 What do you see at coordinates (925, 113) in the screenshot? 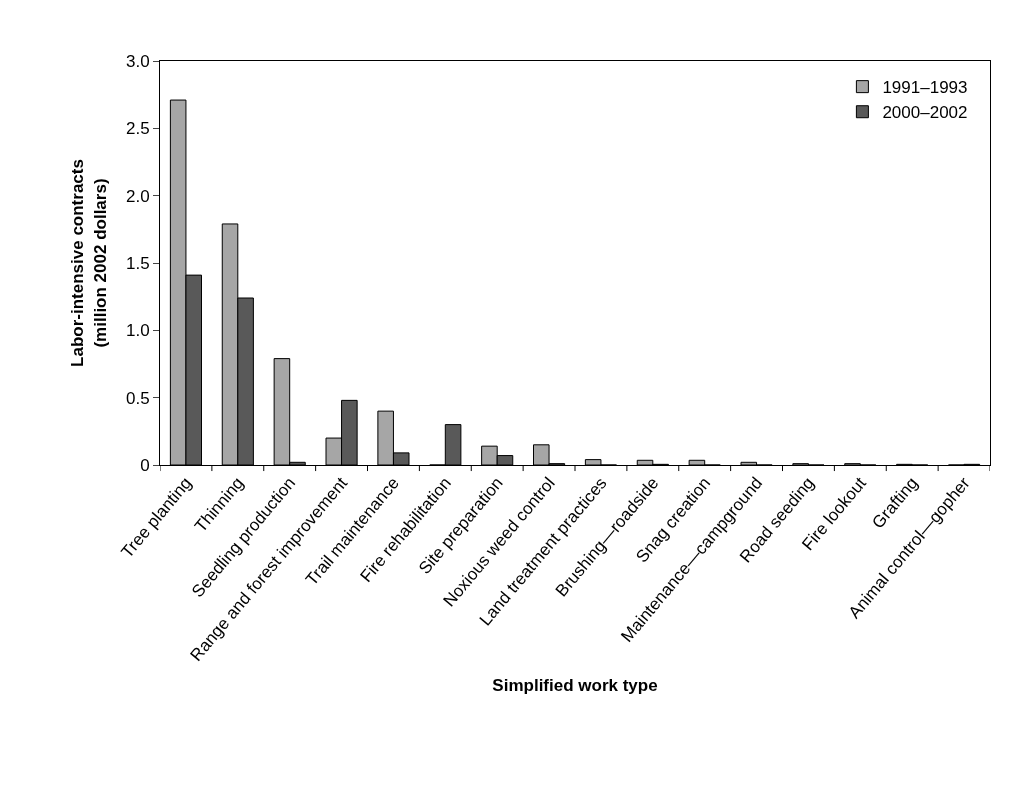
I see `legend-label: 2000–2002` at bounding box center [925, 113].